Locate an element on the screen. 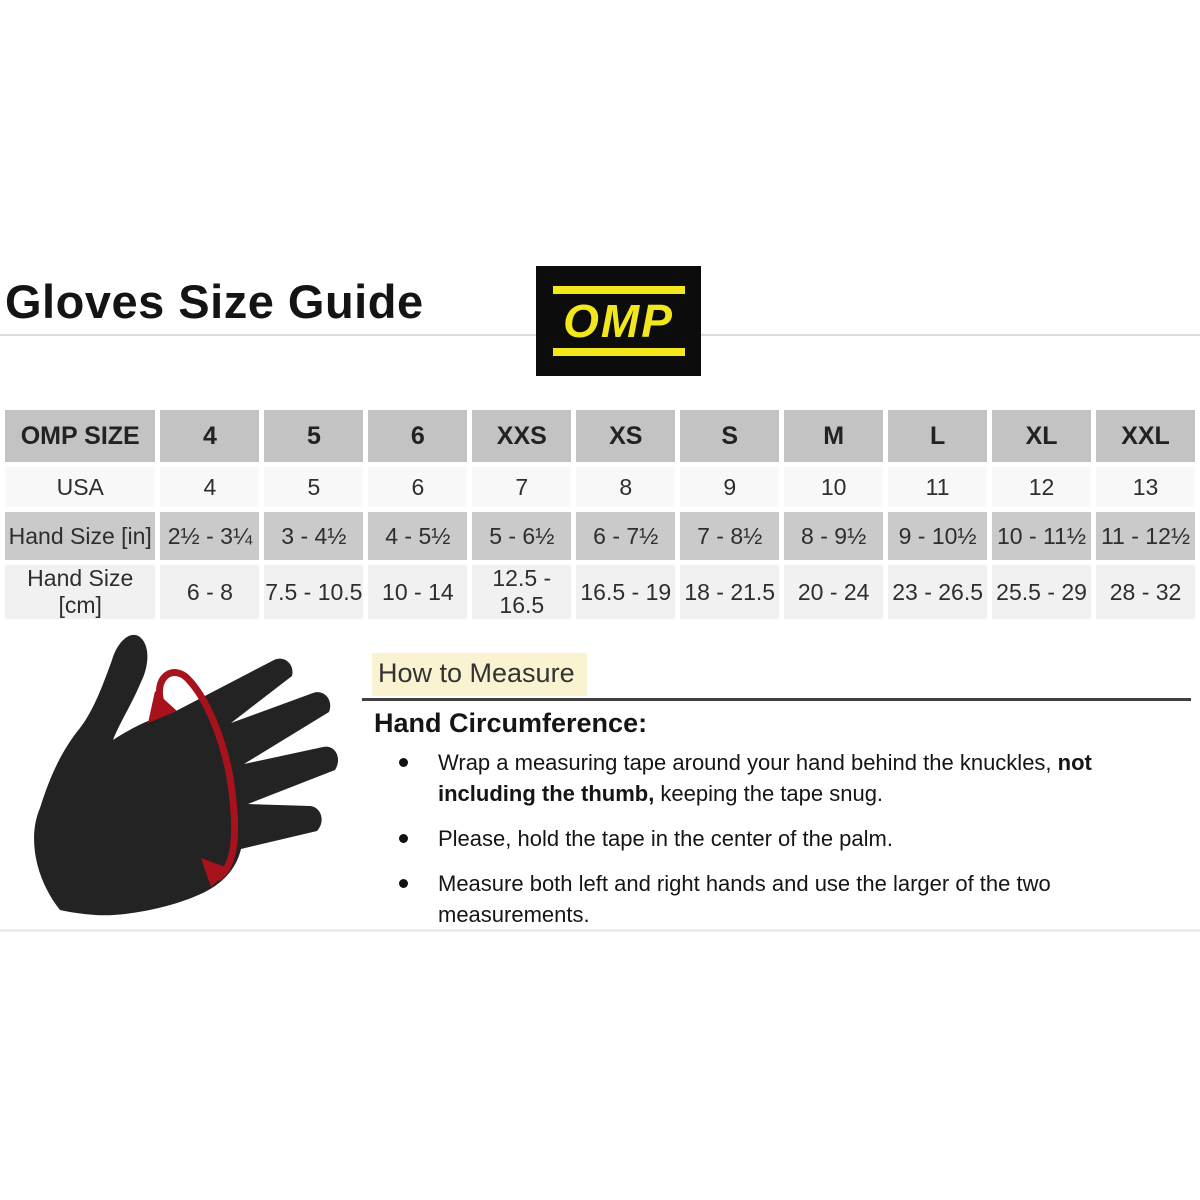  column-header: 4 is located at coordinates (210, 436).